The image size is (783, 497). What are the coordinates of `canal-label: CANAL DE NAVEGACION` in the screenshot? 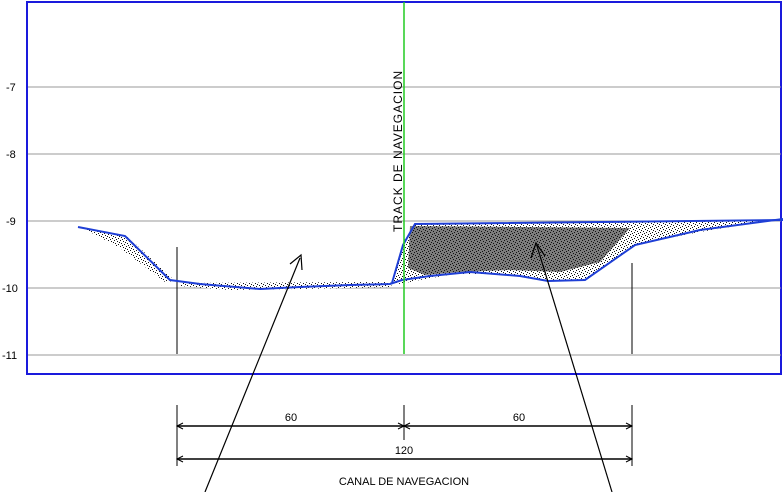 It's located at (404, 482).